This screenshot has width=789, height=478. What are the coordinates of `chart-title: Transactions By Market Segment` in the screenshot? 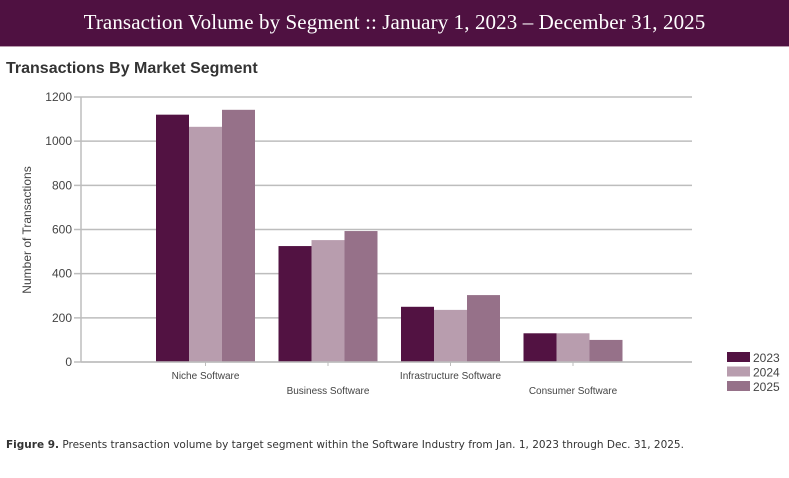 It's located at (132, 68).